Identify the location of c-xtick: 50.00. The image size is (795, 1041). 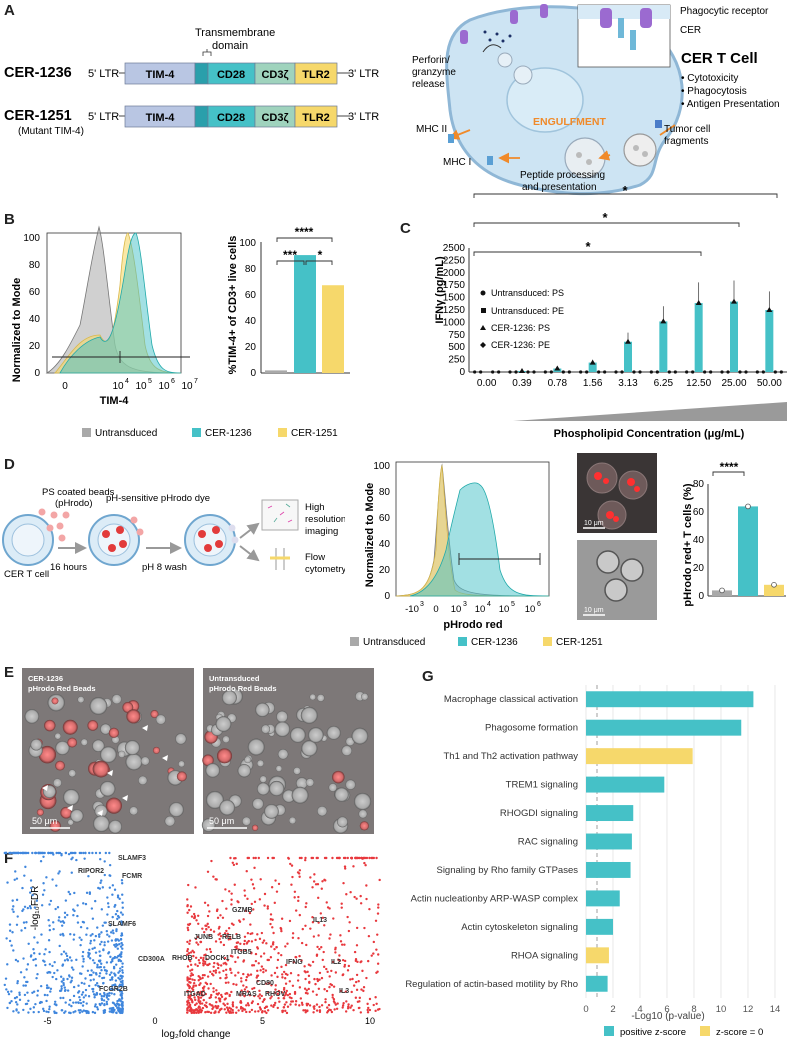
(769, 383).